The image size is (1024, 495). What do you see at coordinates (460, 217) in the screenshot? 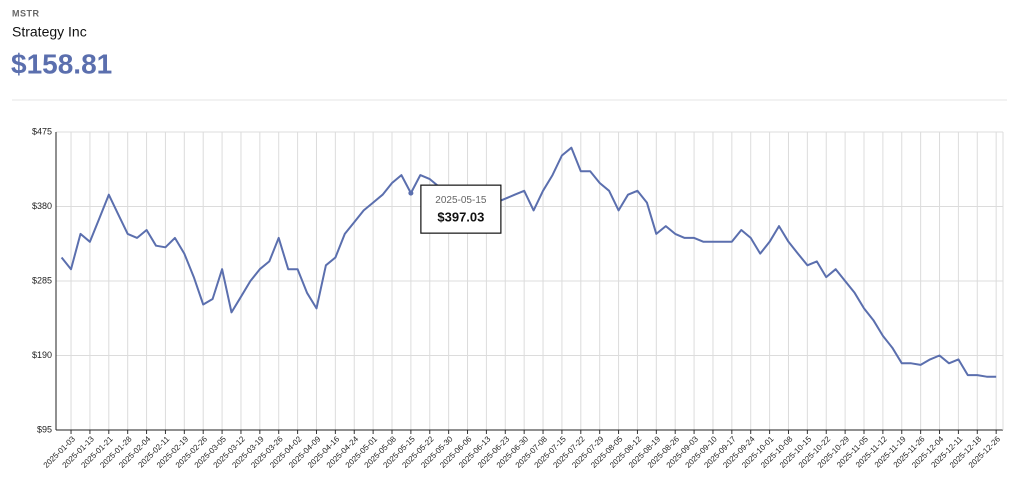
I see `tooltip-value: $397.03` at bounding box center [460, 217].